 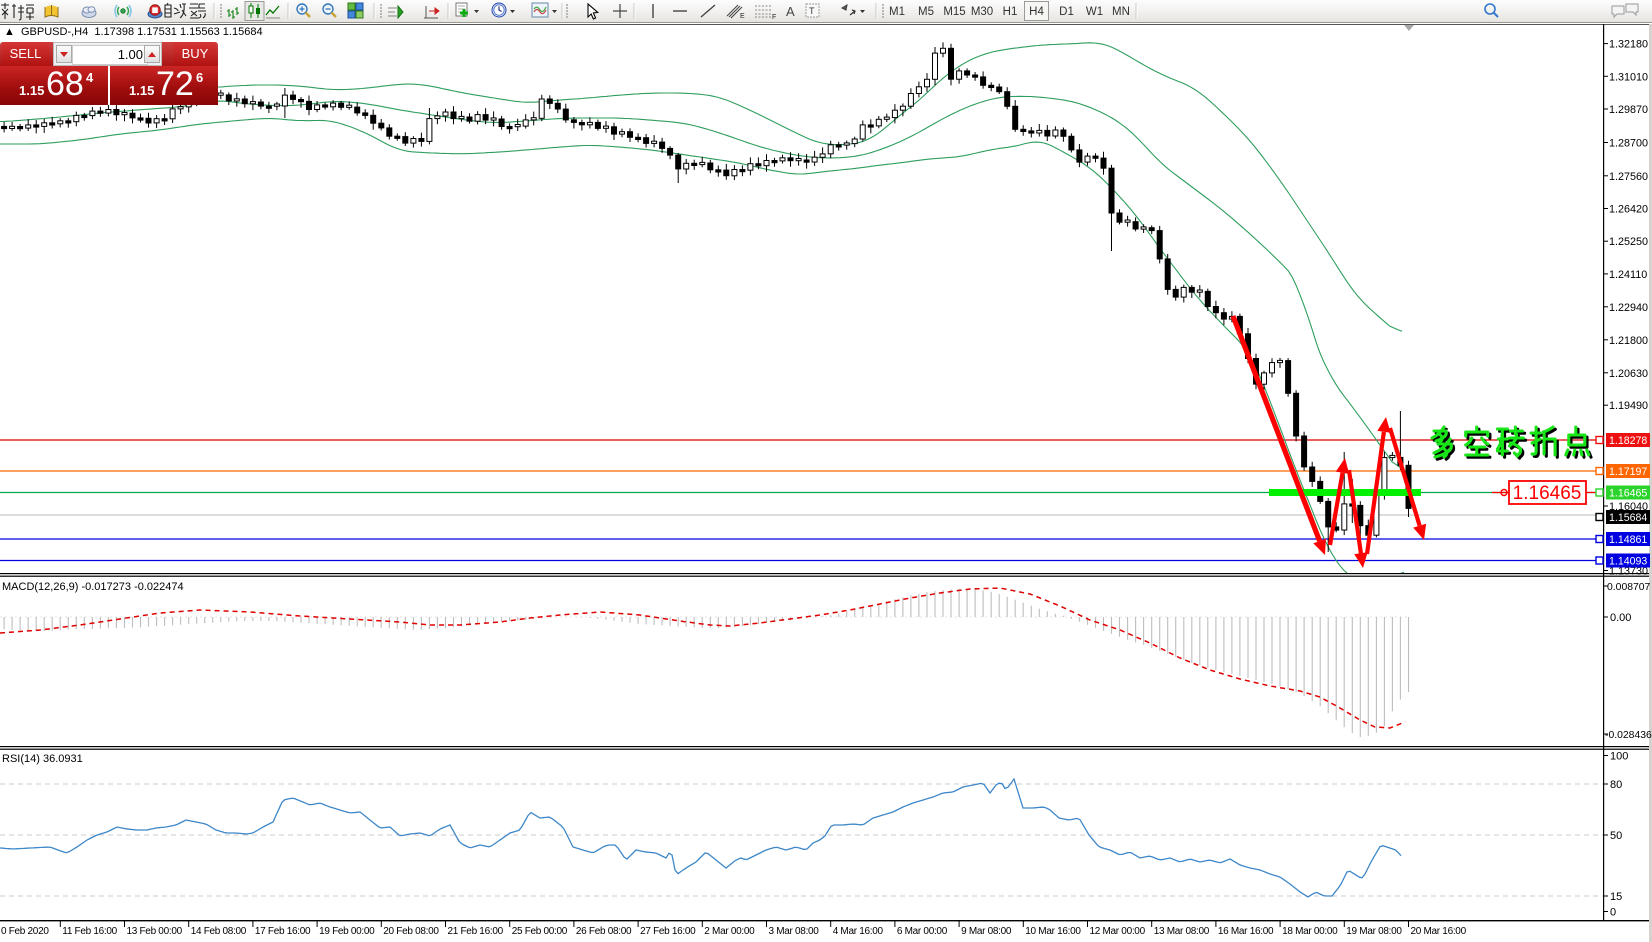 What do you see at coordinates (1613, 913) in the screenshot?
I see `svg-text: 0` at bounding box center [1613, 913].